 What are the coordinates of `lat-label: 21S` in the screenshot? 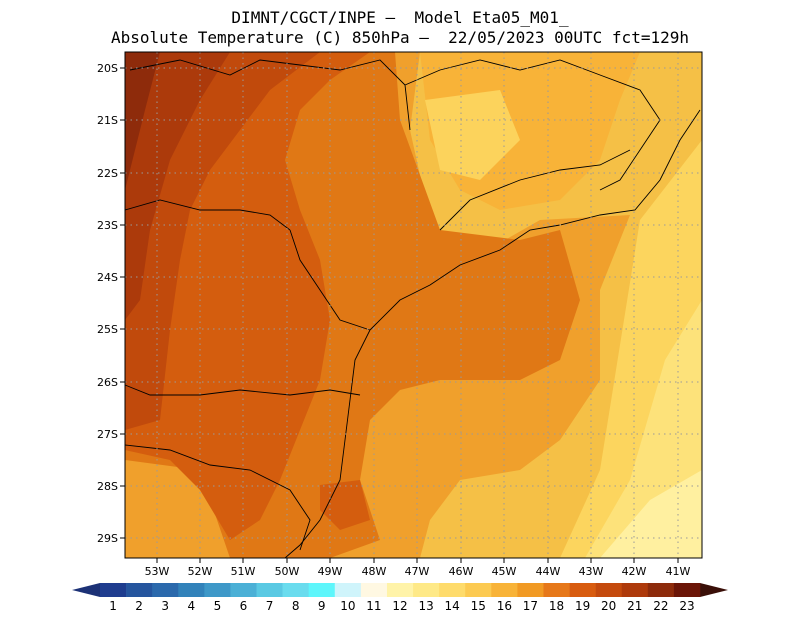 It's located at (107, 120).